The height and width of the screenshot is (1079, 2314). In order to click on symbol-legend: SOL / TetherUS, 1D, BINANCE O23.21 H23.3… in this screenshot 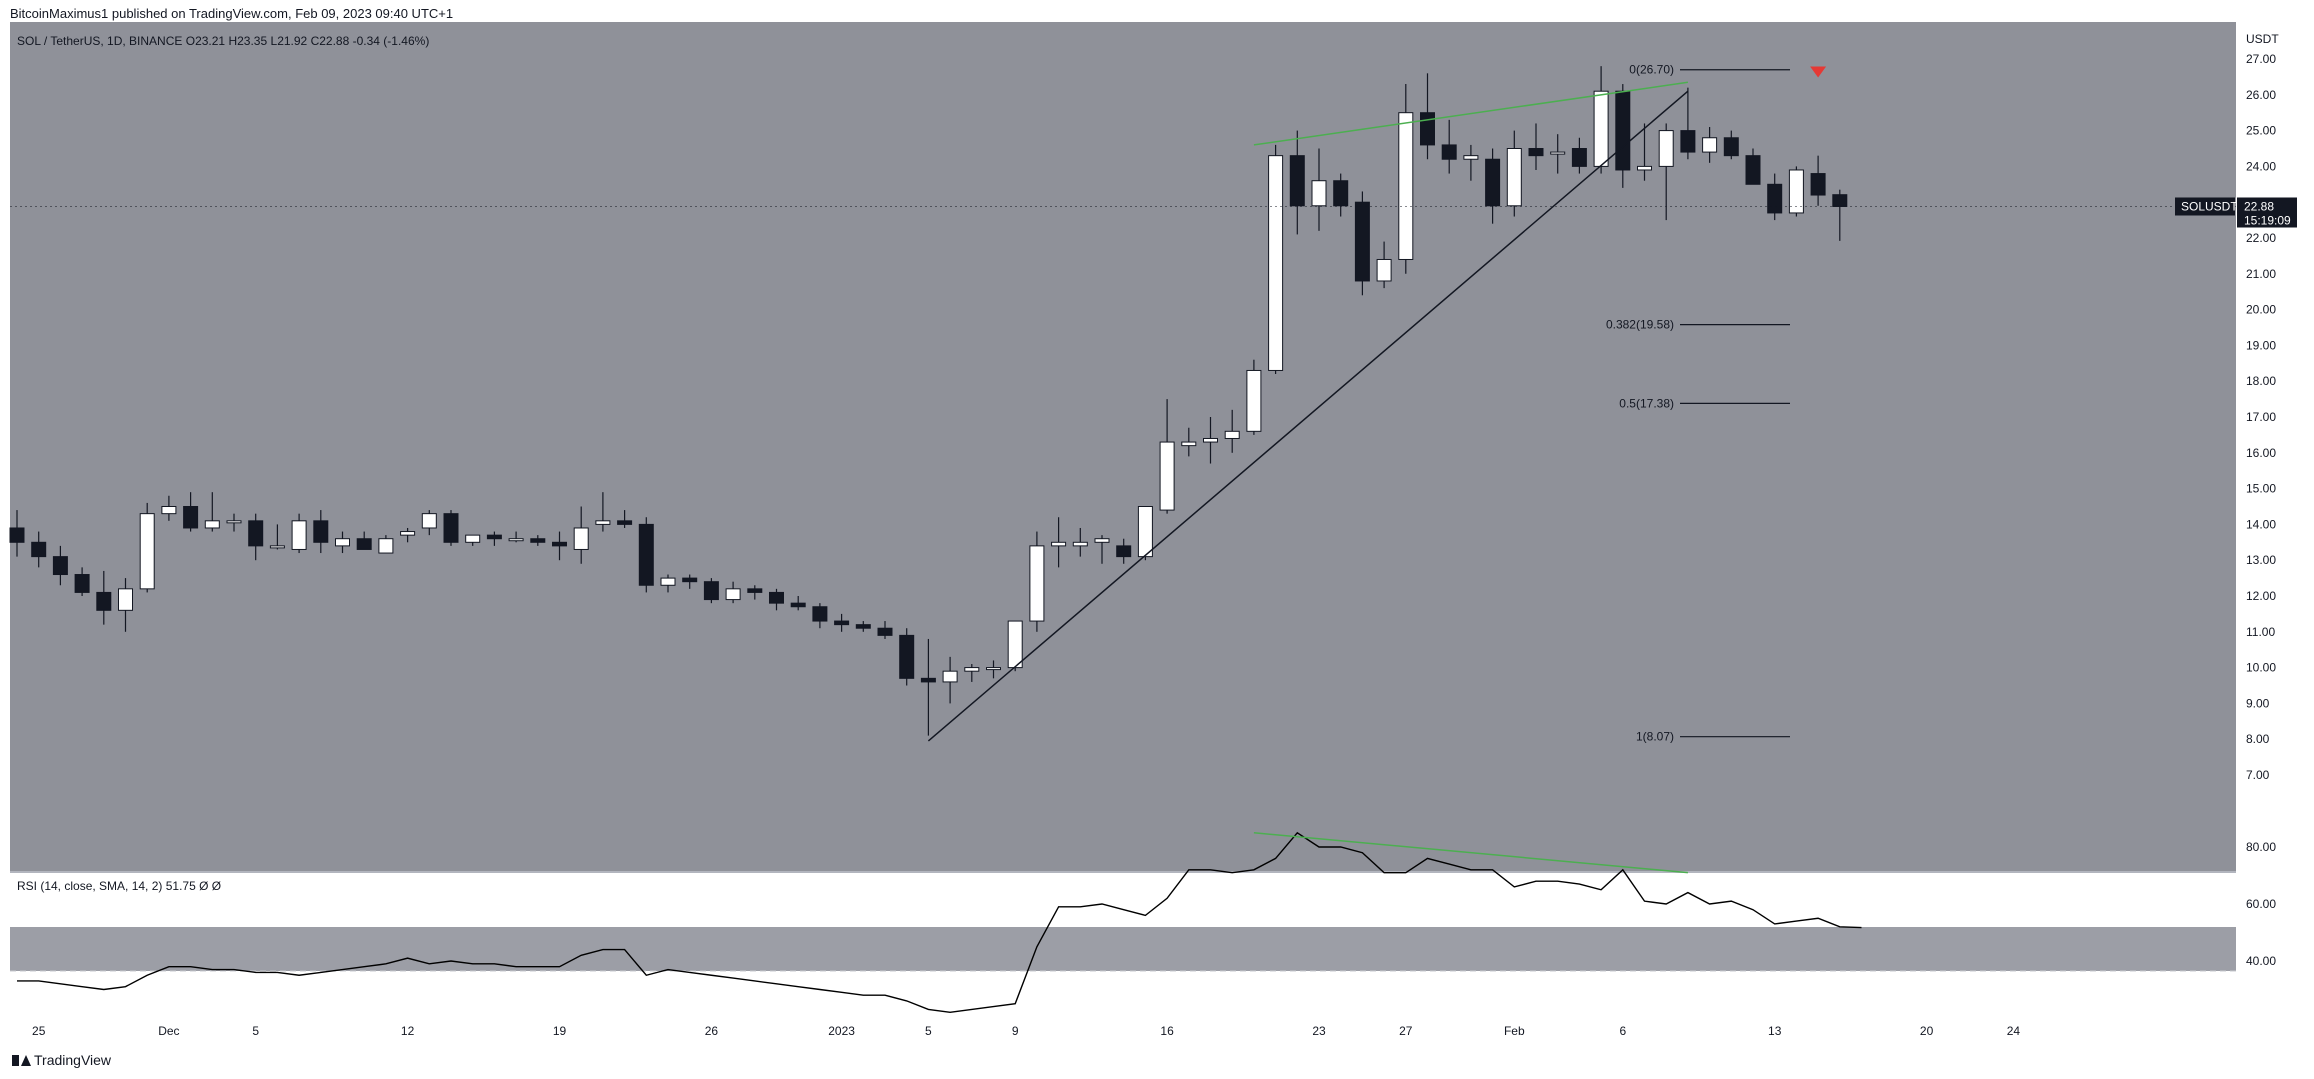, I will do `click(223, 41)`.